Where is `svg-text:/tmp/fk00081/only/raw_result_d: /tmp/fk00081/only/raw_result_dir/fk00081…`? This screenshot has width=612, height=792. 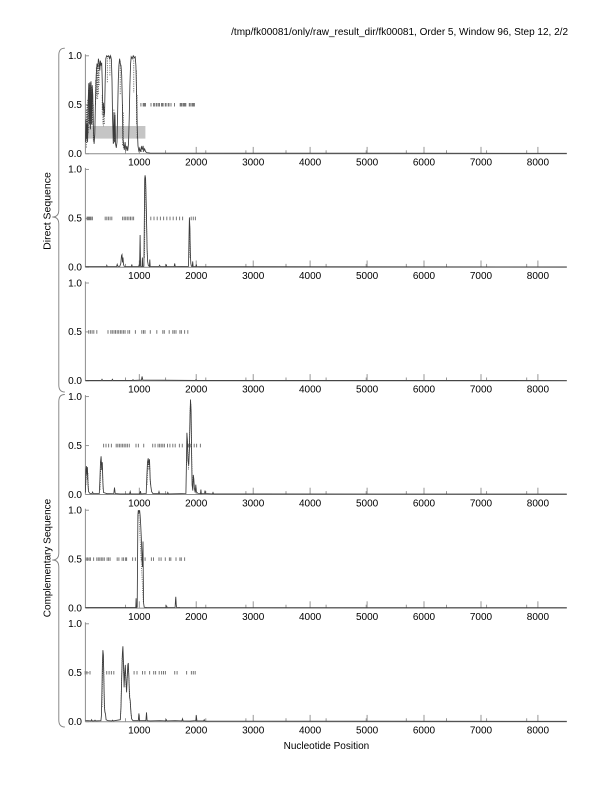 svg-text:/tmp/fk00081/only/raw_result_d: /tmp/fk00081/only/raw_result_dir/fk00081… is located at coordinates (399, 32).